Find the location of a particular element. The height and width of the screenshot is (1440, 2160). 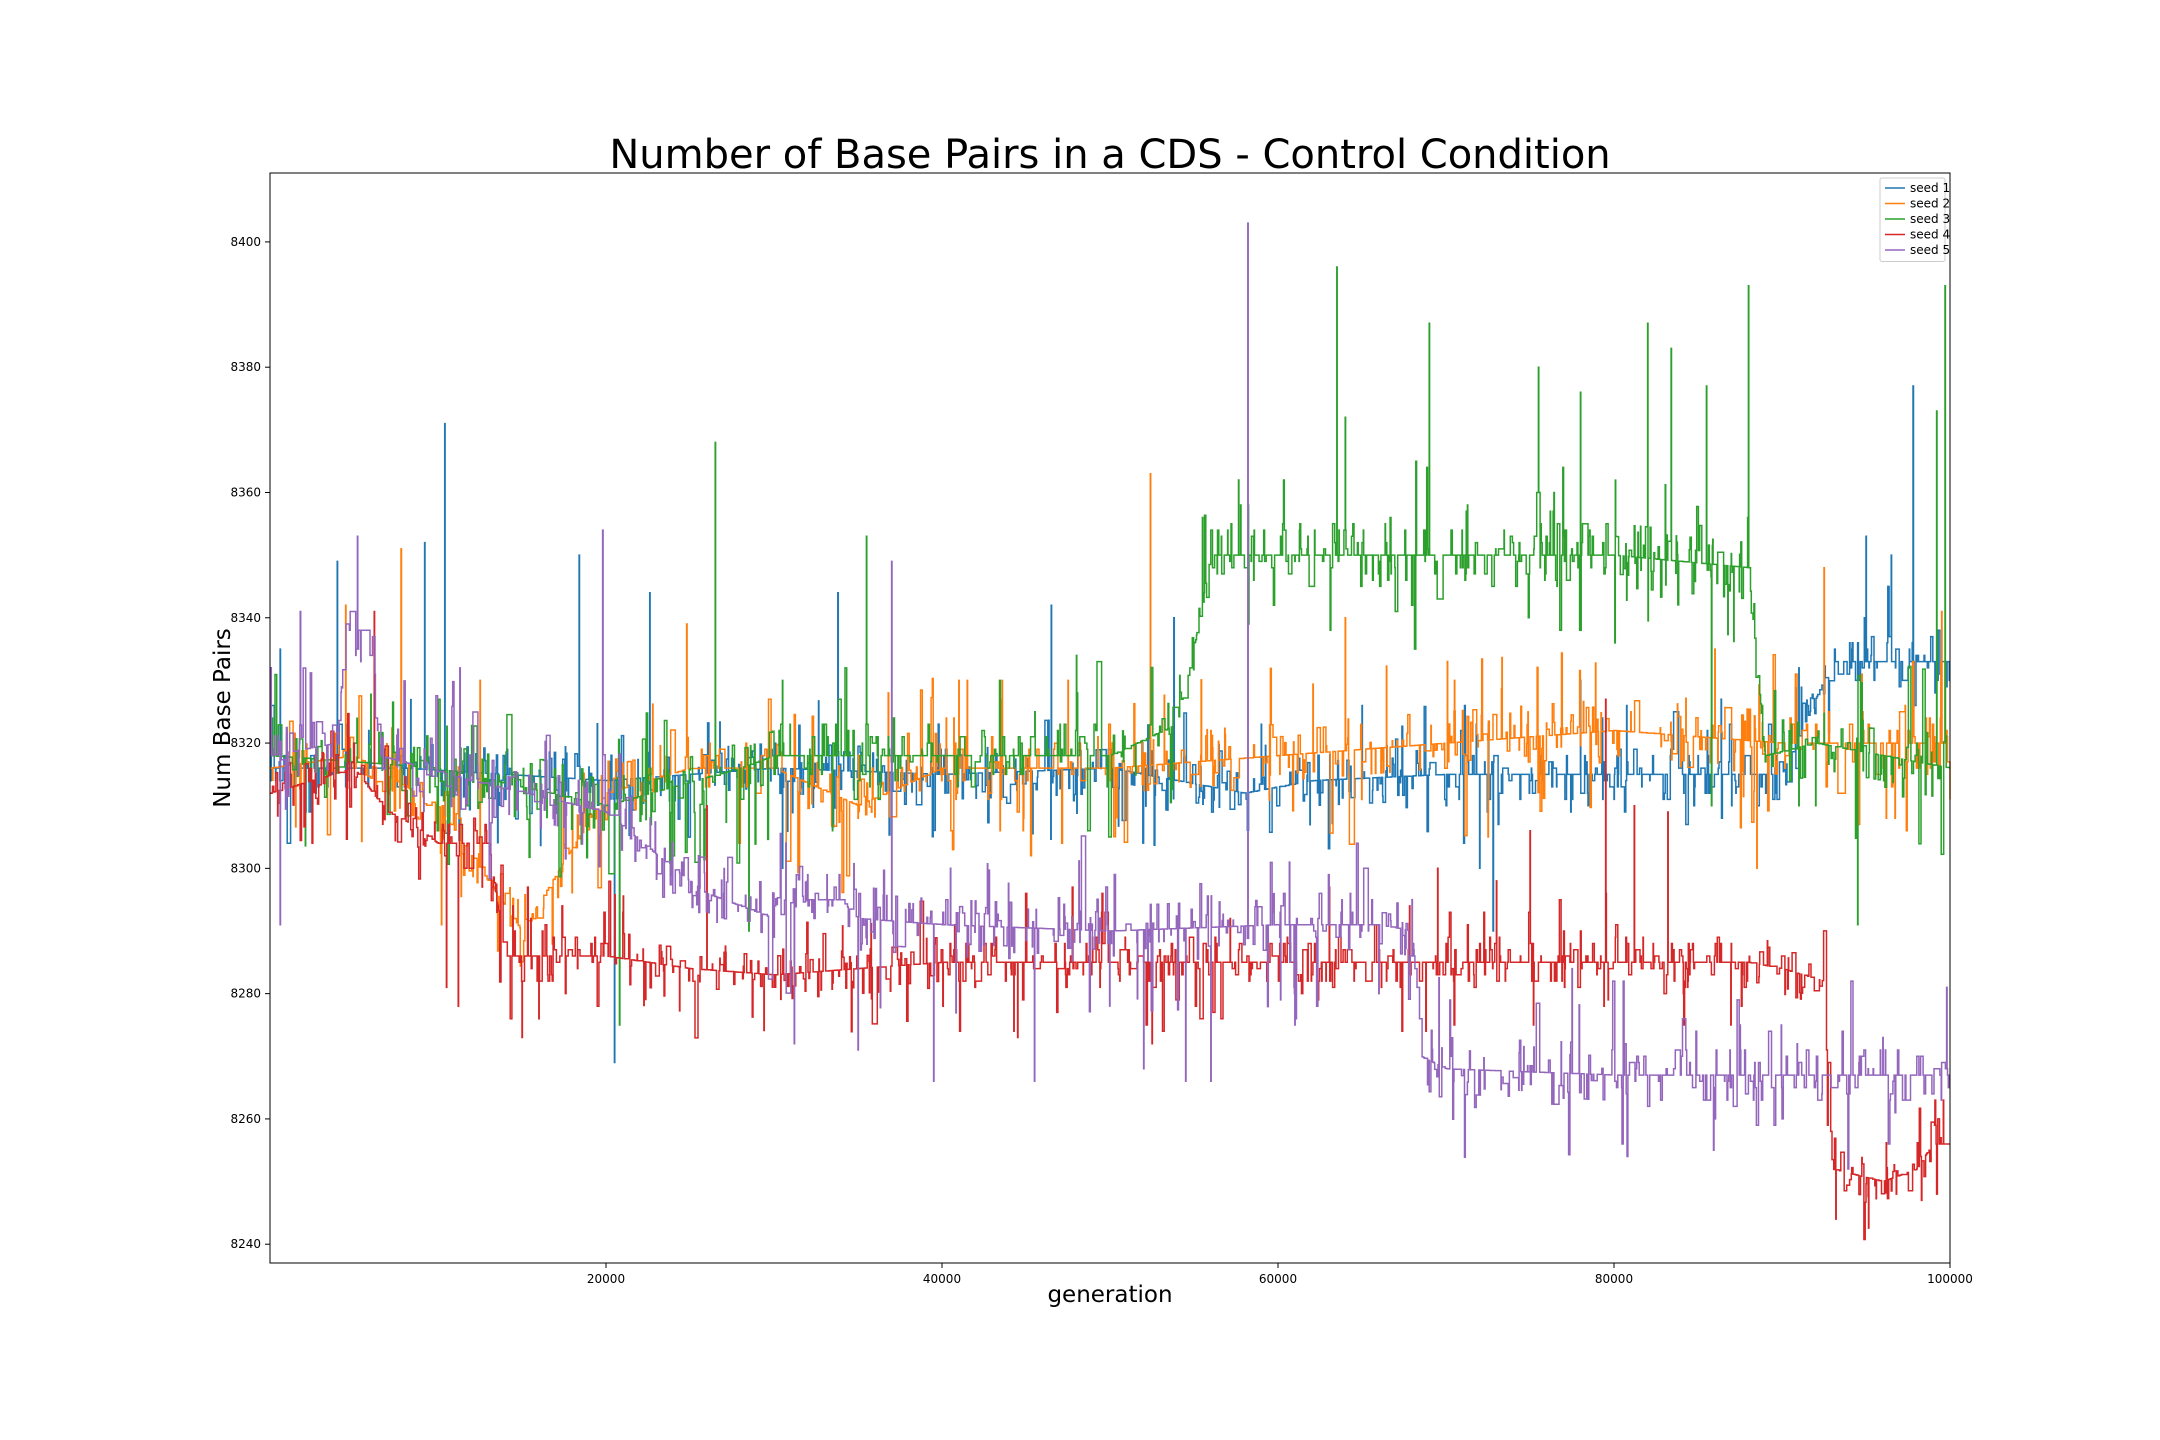

x-axis-label: generation is located at coordinates (1109, 1295).